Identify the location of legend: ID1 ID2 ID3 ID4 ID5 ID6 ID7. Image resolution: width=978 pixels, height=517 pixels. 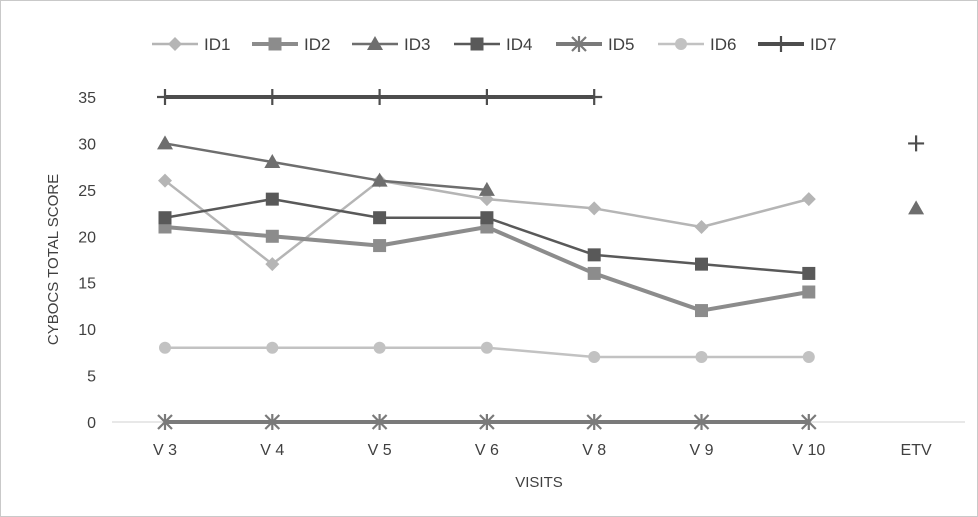
(494, 44).